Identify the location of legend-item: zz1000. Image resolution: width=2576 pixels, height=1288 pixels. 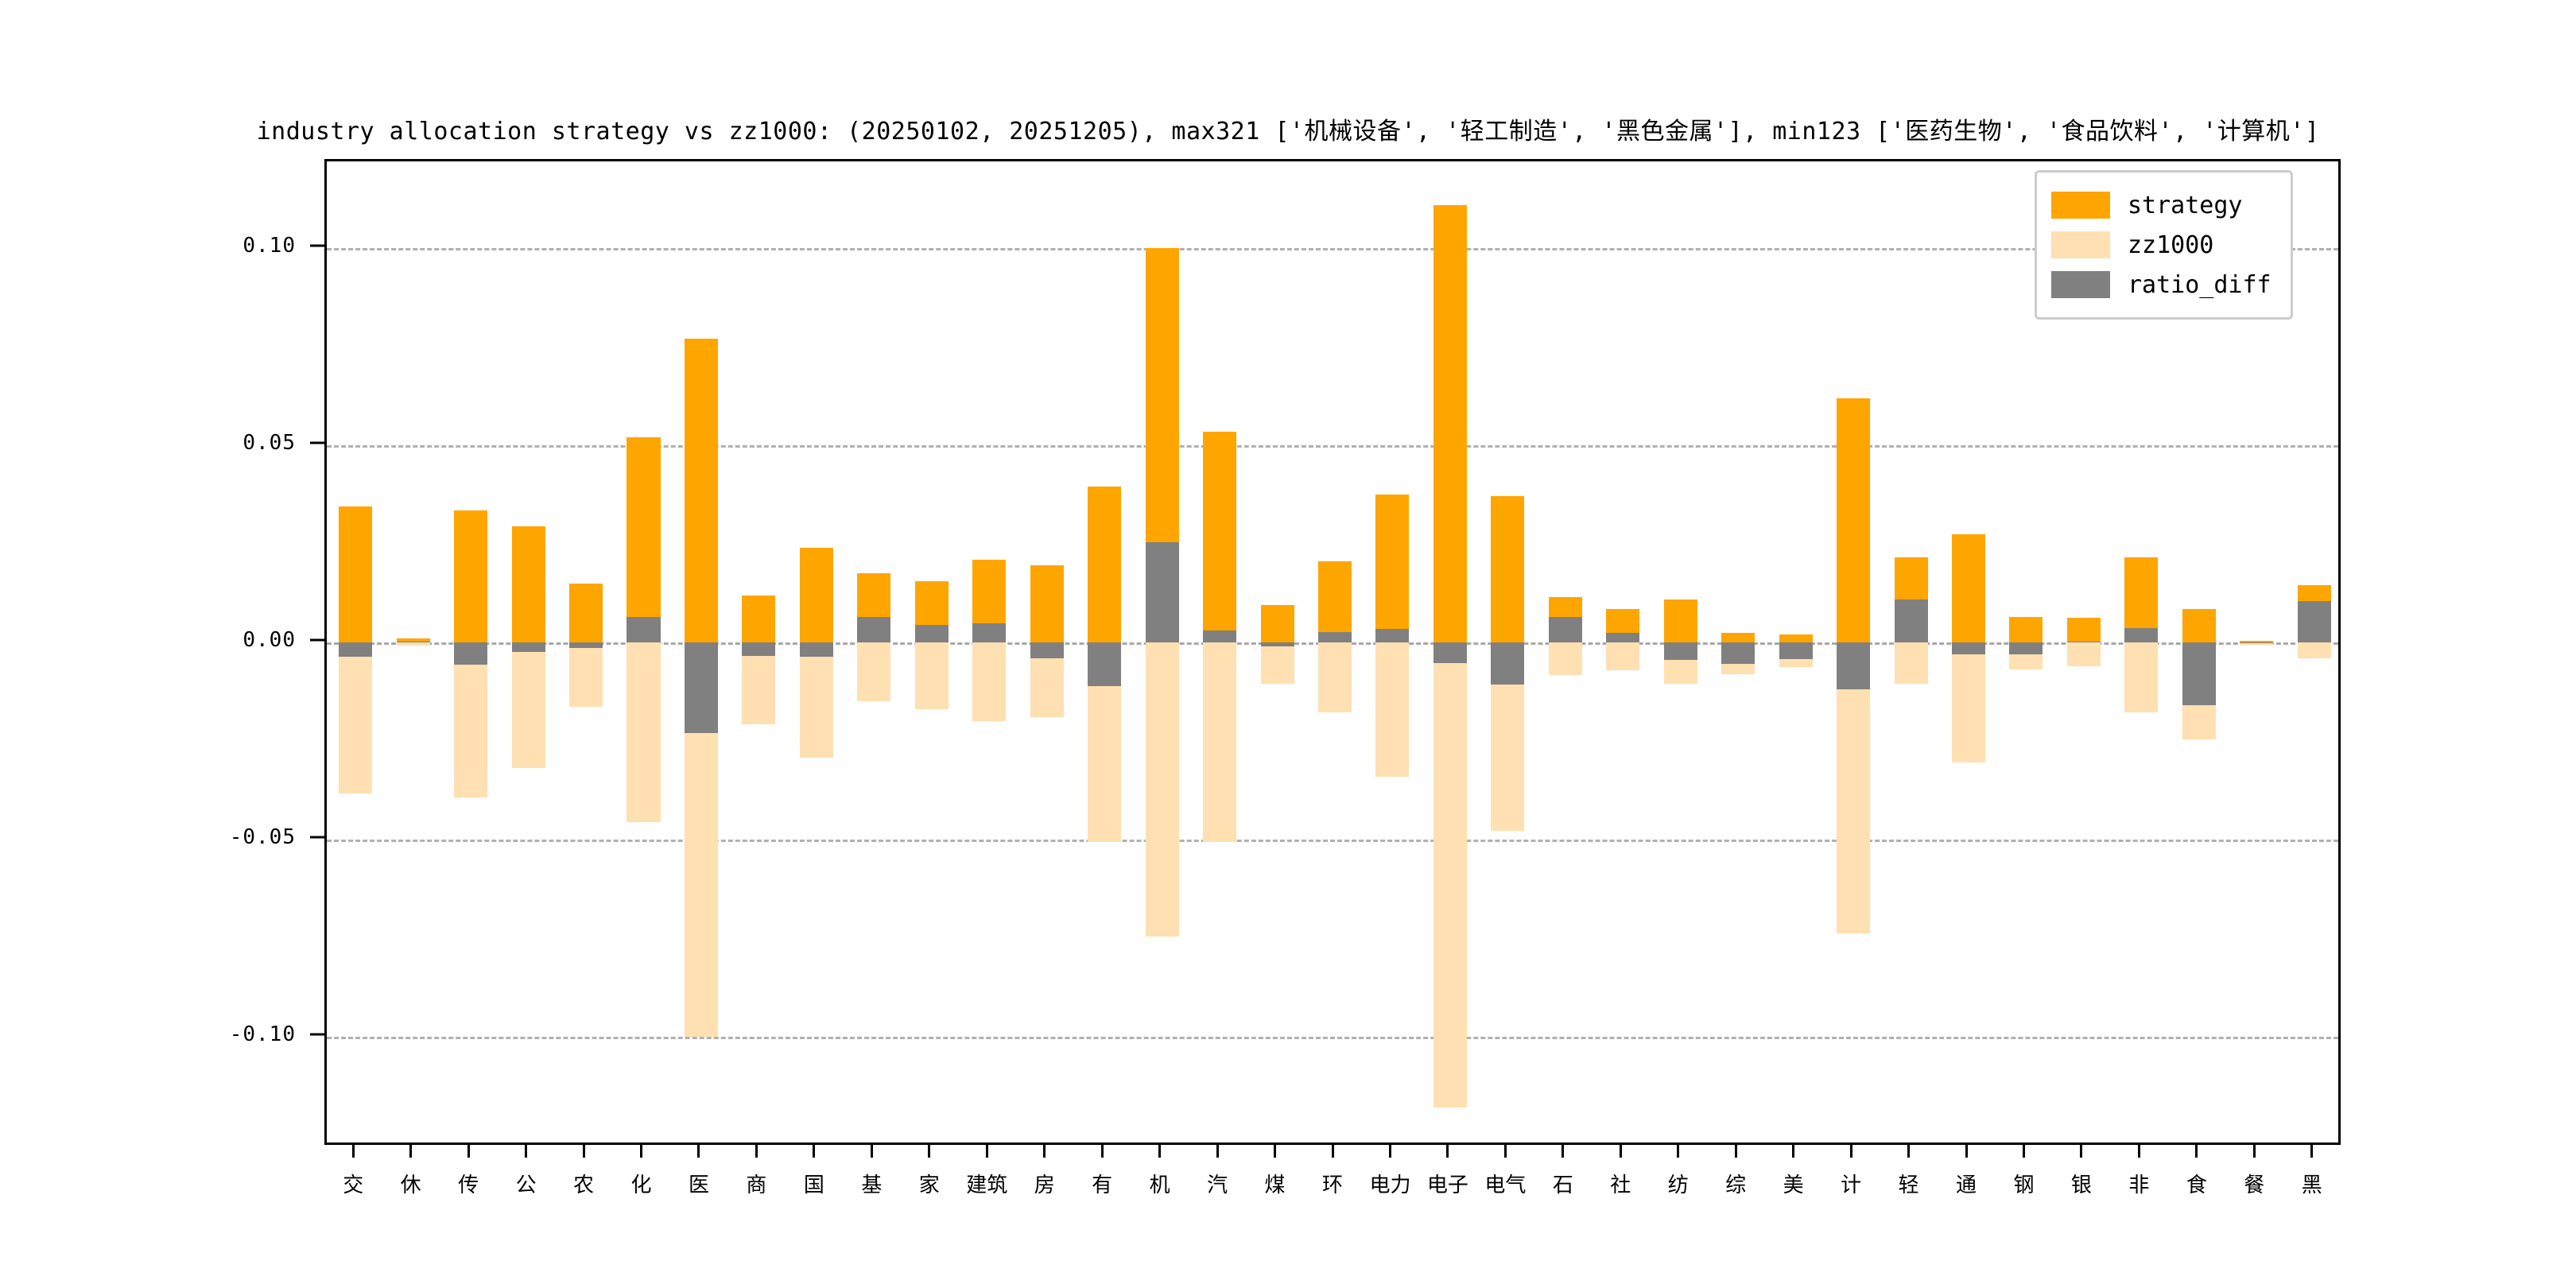
(2161, 245).